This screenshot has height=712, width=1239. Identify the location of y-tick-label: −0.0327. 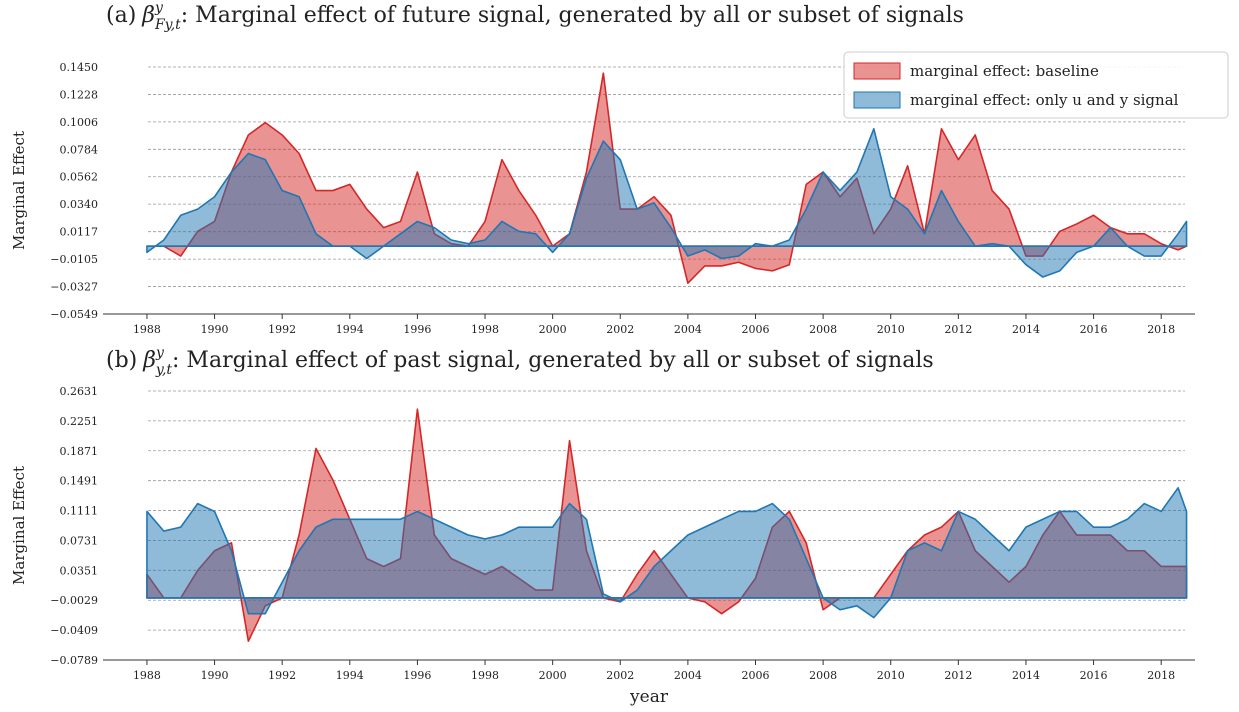
(74, 287).